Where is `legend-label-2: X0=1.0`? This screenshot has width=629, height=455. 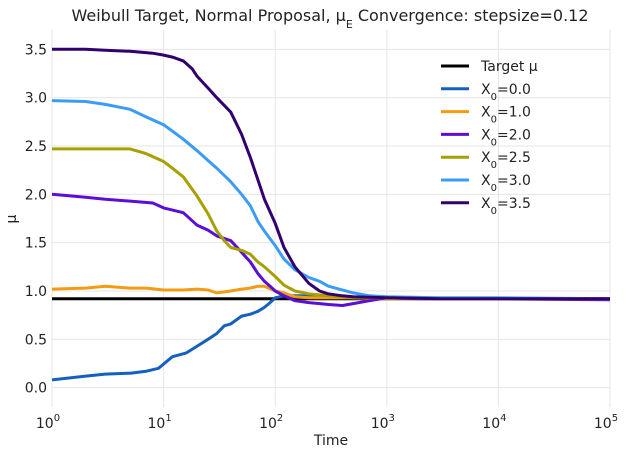 legend-label-2: X0=1.0 is located at coordinates (506, 115).